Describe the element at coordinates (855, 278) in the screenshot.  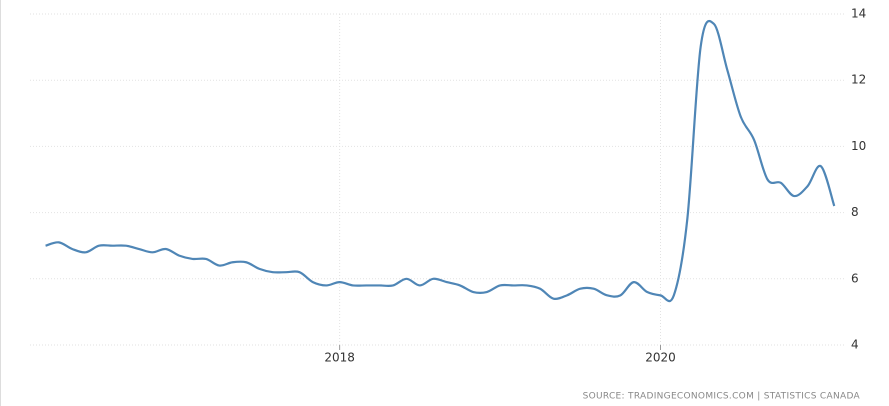
I see `y-tick-label: 6` at that location.